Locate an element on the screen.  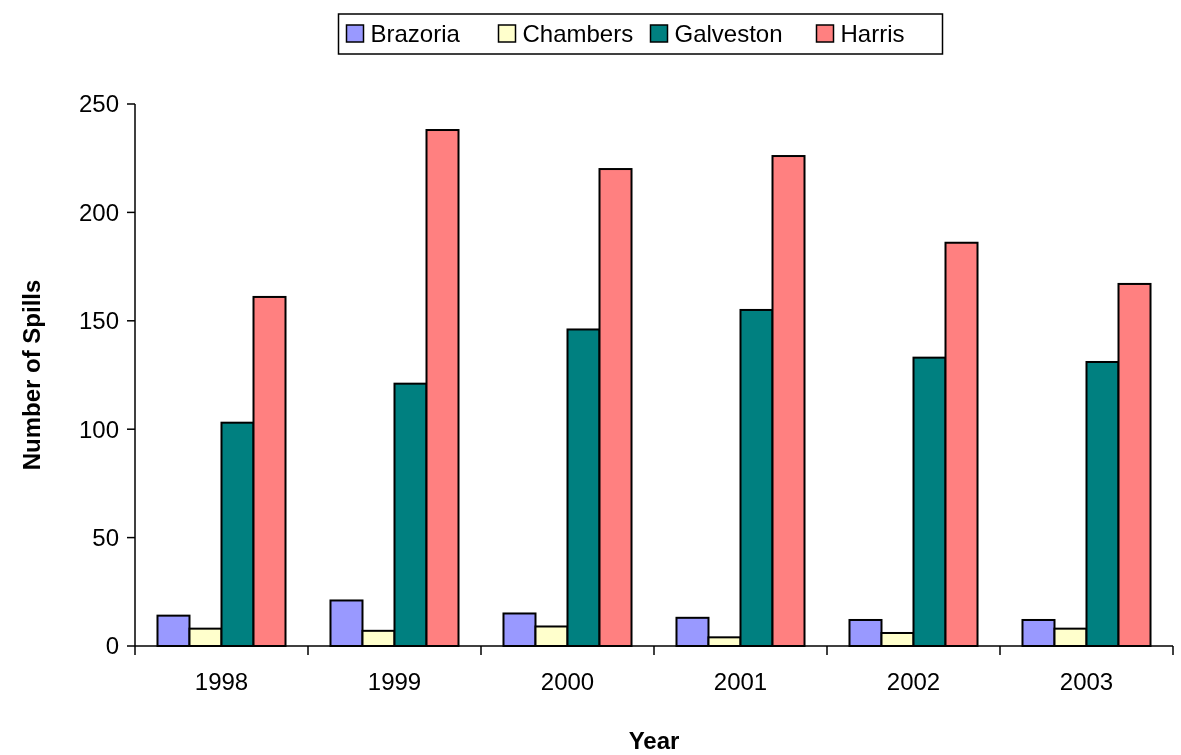
x-tick-label: 2001 is located at coordinates (740, 681).